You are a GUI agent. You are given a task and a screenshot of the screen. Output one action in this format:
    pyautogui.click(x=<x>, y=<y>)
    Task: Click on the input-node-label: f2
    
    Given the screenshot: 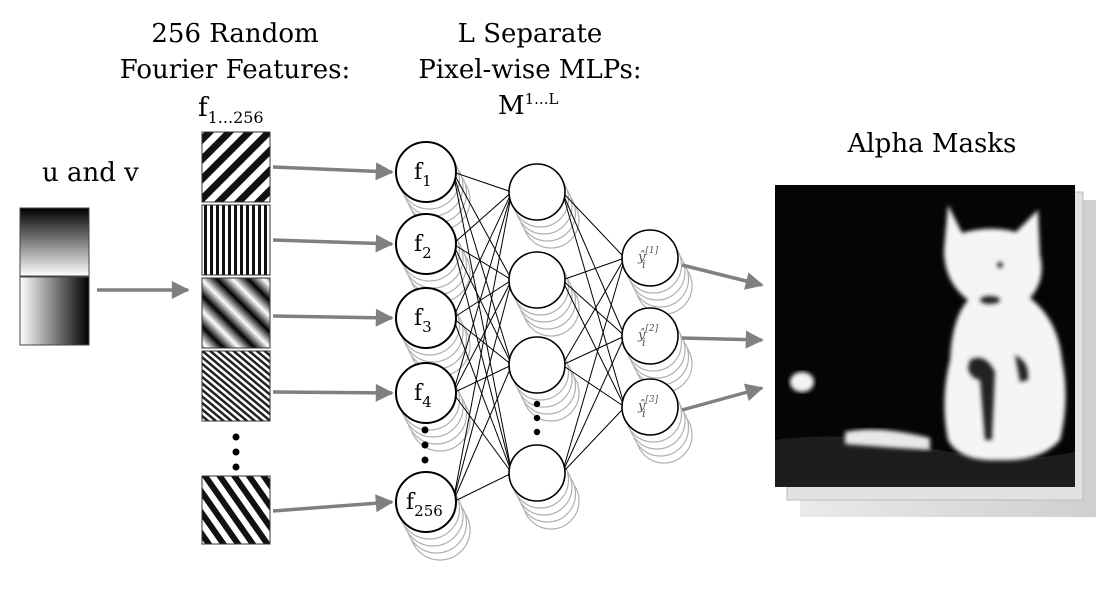 What is the action you would take?
    pyautogui.click(x=423, y=247)
    